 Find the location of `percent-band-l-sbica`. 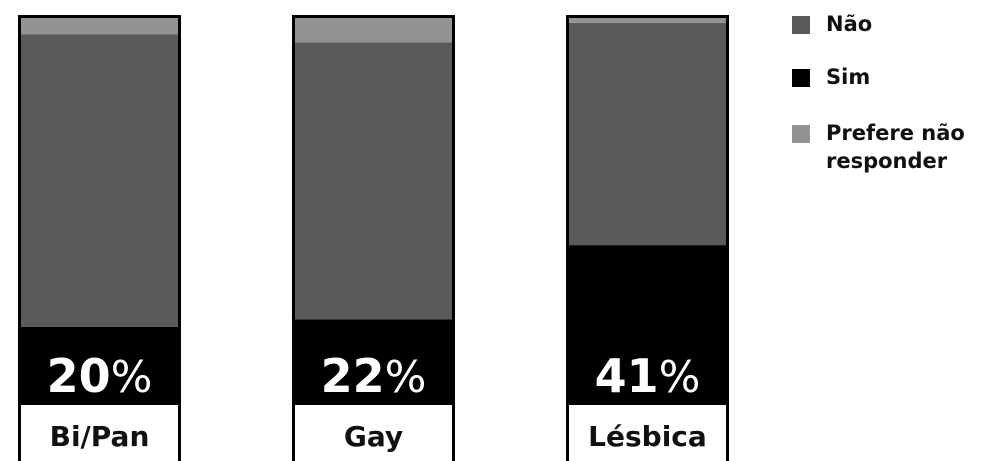

percent-band-l-sbica is located at coordinates (647, 376).